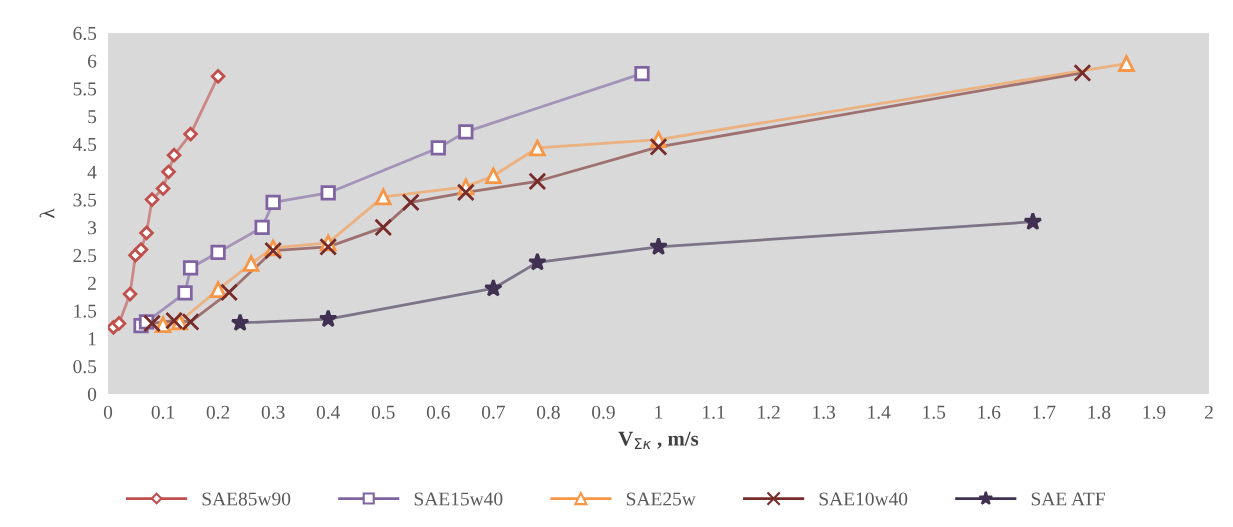  What do you see at coordinates (383, 412) in the screenshot?
I see `x-tick-label: 0.5` at bounding box center [383, 412].